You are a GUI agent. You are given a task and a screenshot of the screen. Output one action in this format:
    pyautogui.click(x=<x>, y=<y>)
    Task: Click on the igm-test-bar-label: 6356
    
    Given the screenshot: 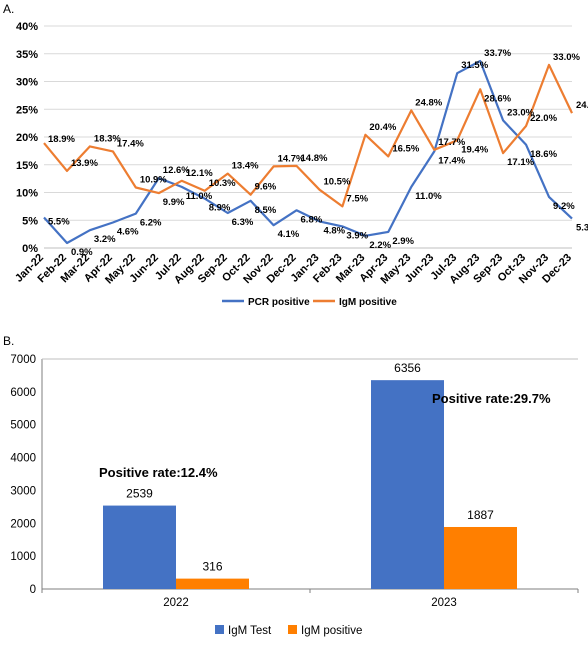 What is the action you would take?
    pyautogui.click(x=407, y=368)
    